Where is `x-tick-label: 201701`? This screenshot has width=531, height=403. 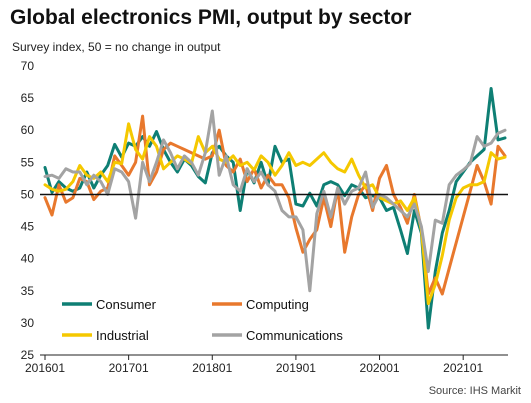 x-tick-label: 201701 is located at coordinates (129, 368).